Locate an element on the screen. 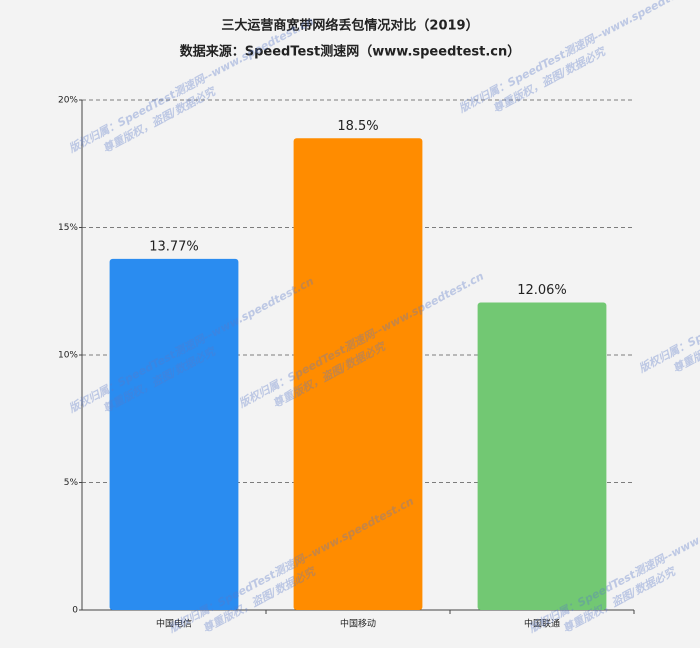  chart-title: 三大运营商宽带网络丢包情况对比（2019） is located at coordinates (349, 26).